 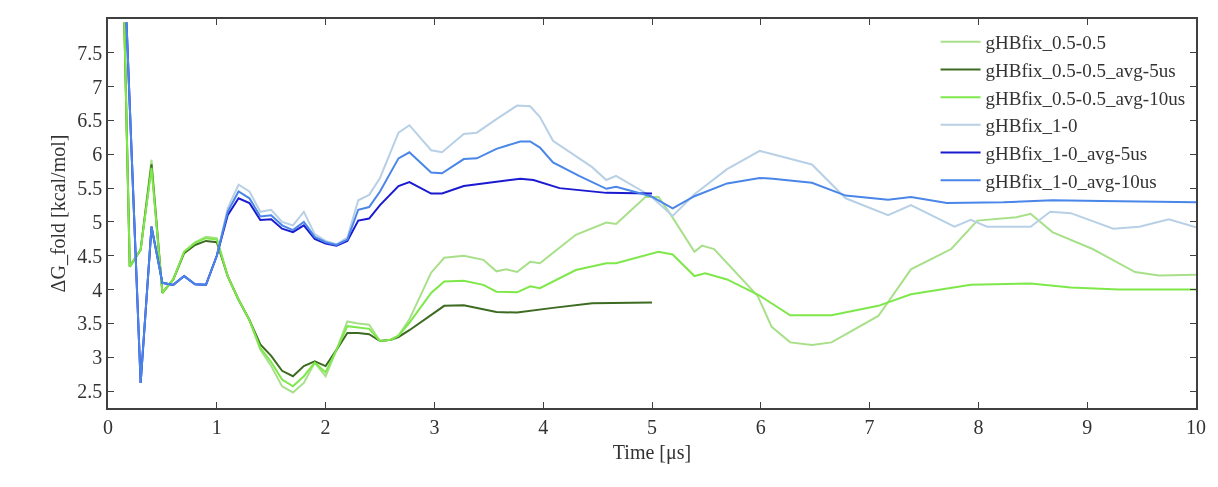 What do you see at coordinates (1045, 43) in the screenshot?
I see `legend-label: gHBfix_0.5-0.5` at bounding box center [1045, 43].